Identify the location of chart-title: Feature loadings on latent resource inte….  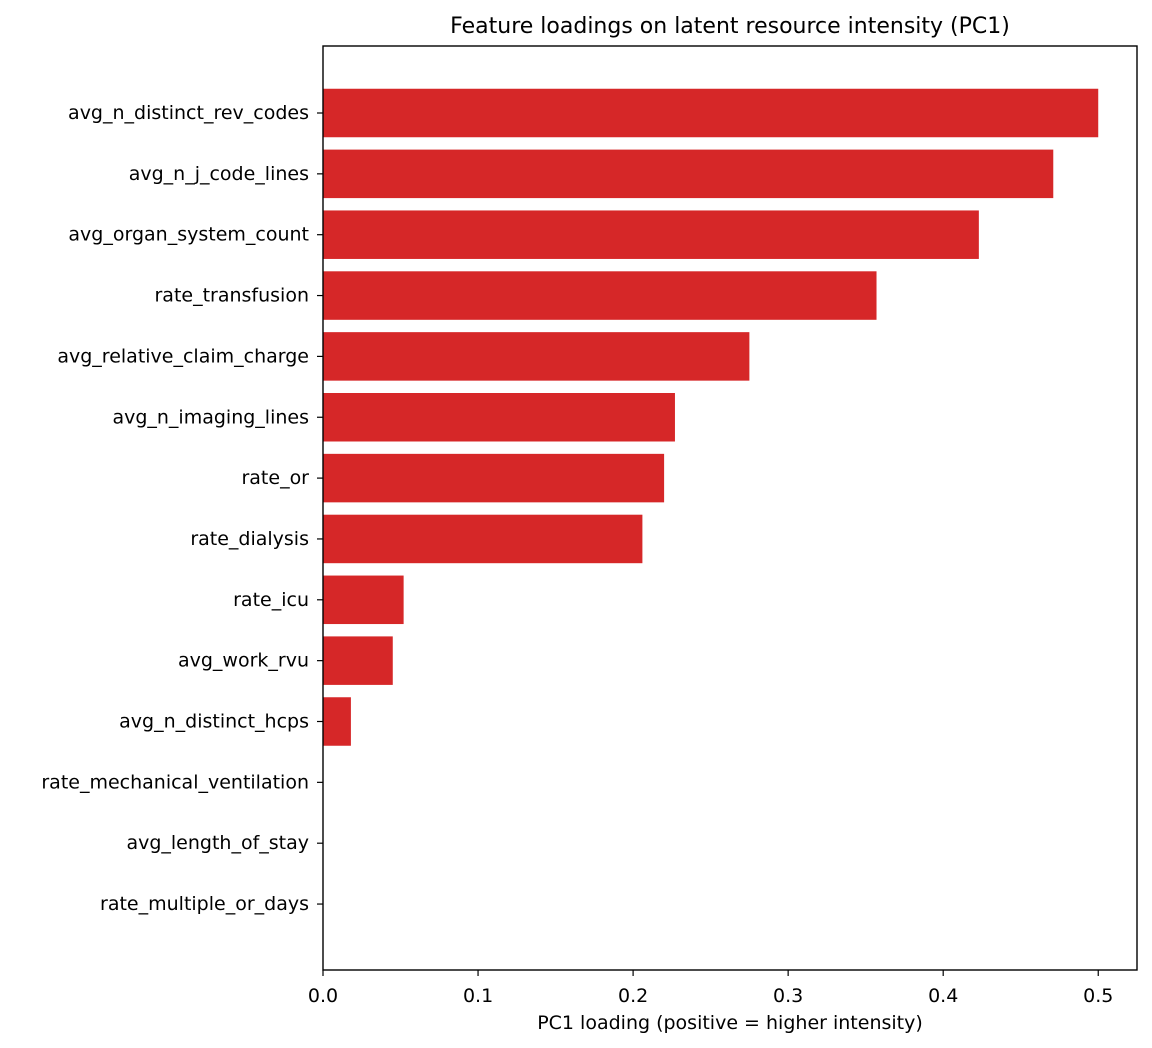
(730, 26).